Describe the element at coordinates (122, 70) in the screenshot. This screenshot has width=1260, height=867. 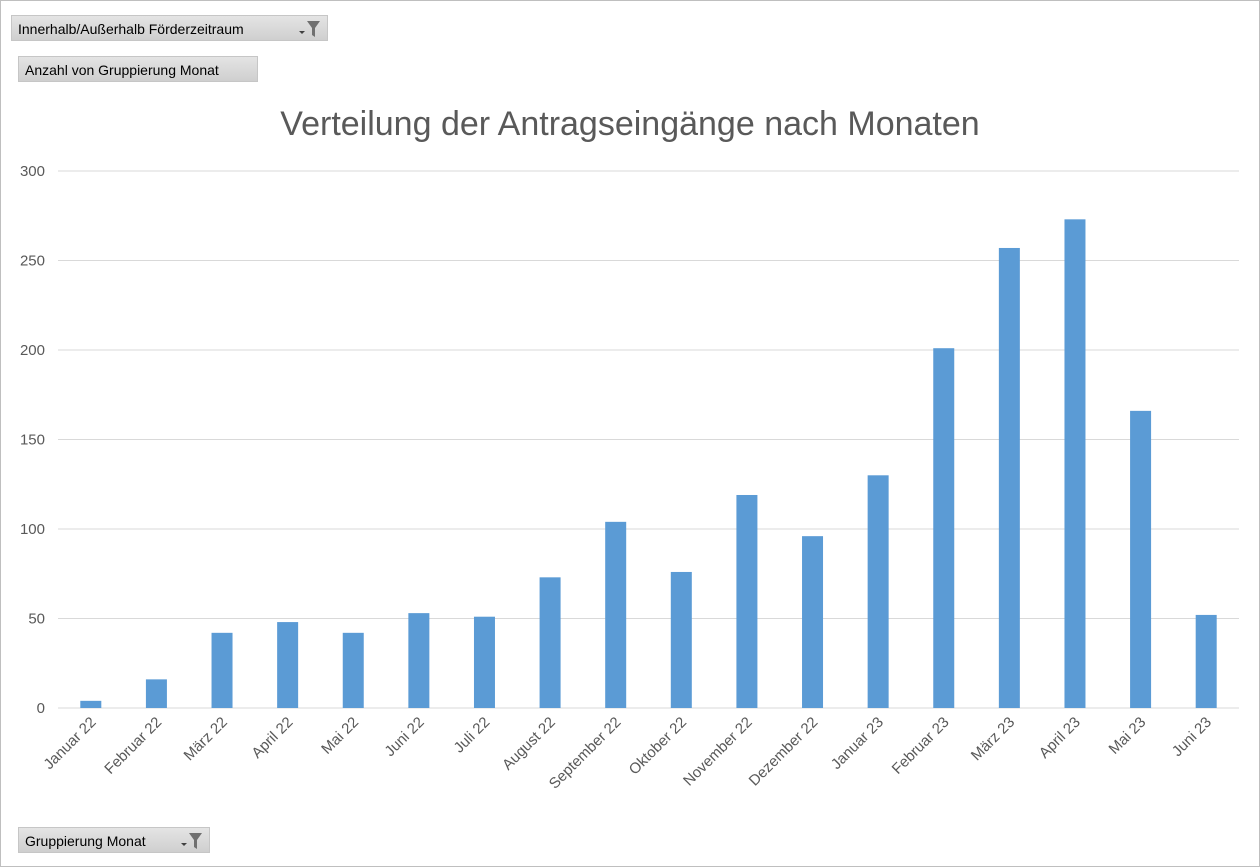
I see `value-field-label: Anzahl von Gruppierung Monat` at that location.